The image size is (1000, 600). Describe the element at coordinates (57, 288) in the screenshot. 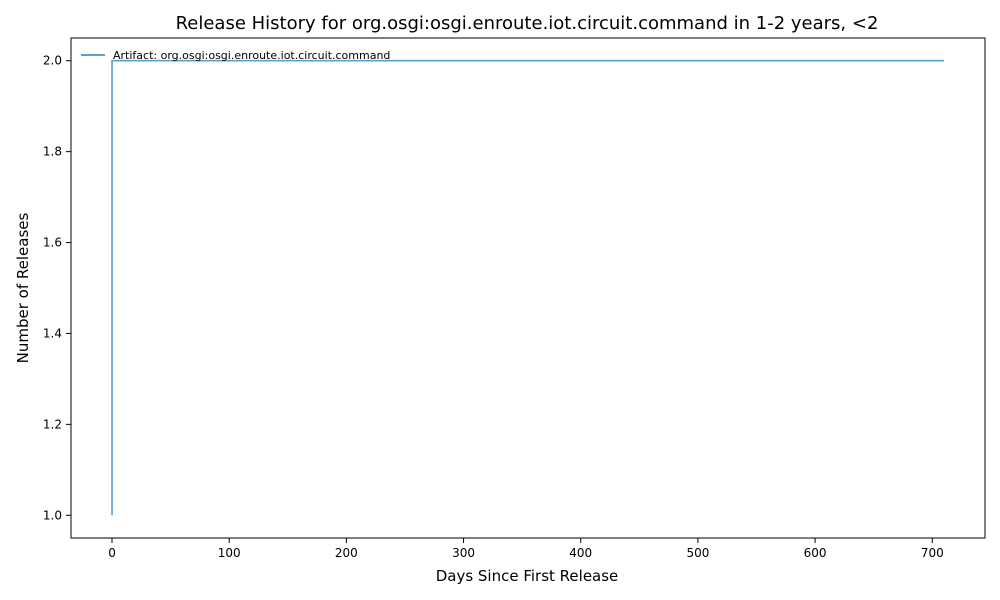

I see `y-axis: 1.0 1.2 1.4 1.6 1.8 2.0` at that location.